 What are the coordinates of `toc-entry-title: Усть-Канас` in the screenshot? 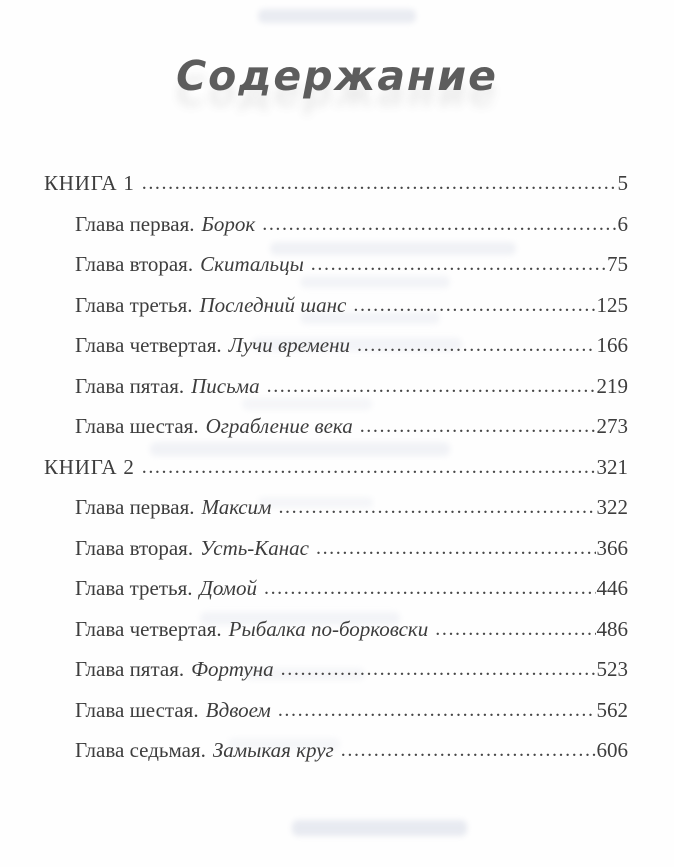 It's located at (254, 547).